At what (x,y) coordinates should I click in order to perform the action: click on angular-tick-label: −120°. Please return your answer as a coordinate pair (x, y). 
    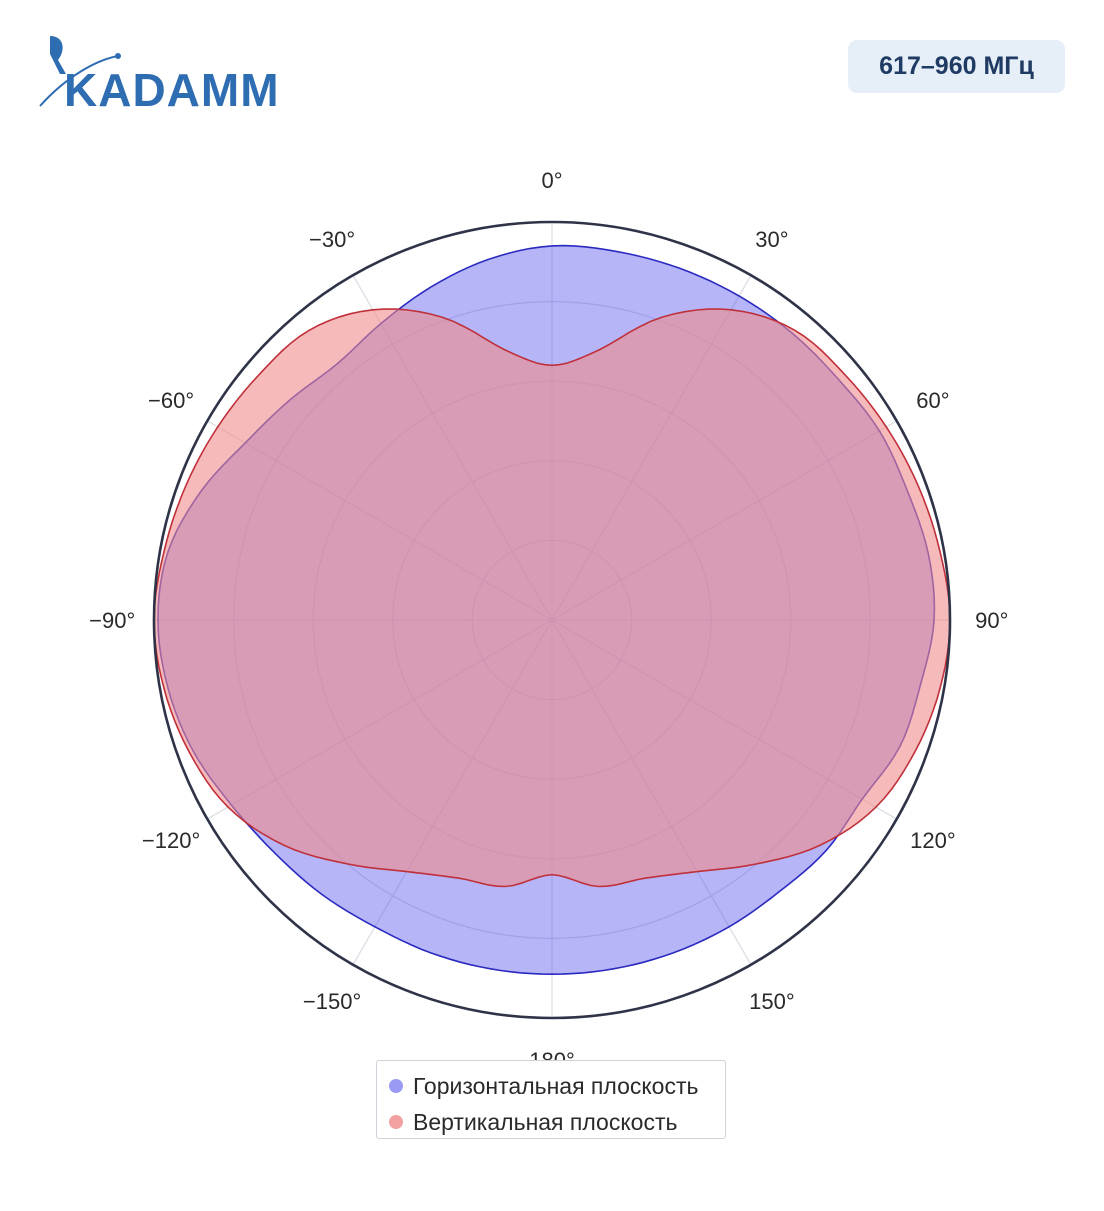
    Looking at the image, I should click on (171, 840).